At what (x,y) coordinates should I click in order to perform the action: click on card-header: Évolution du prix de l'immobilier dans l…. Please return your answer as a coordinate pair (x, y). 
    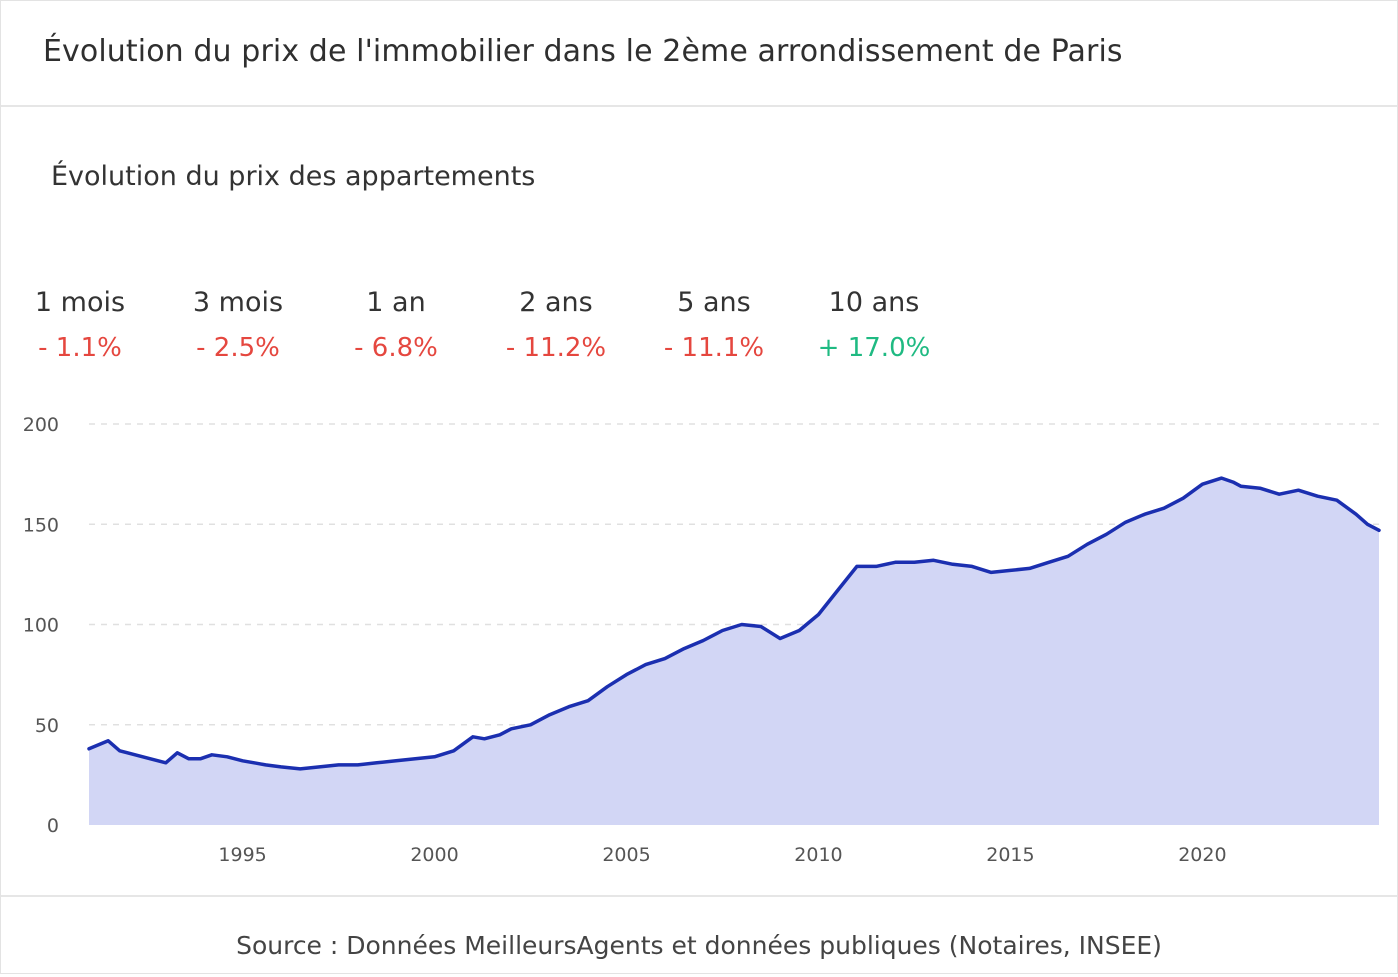
    Looking at the image, I should click on (699, 54).